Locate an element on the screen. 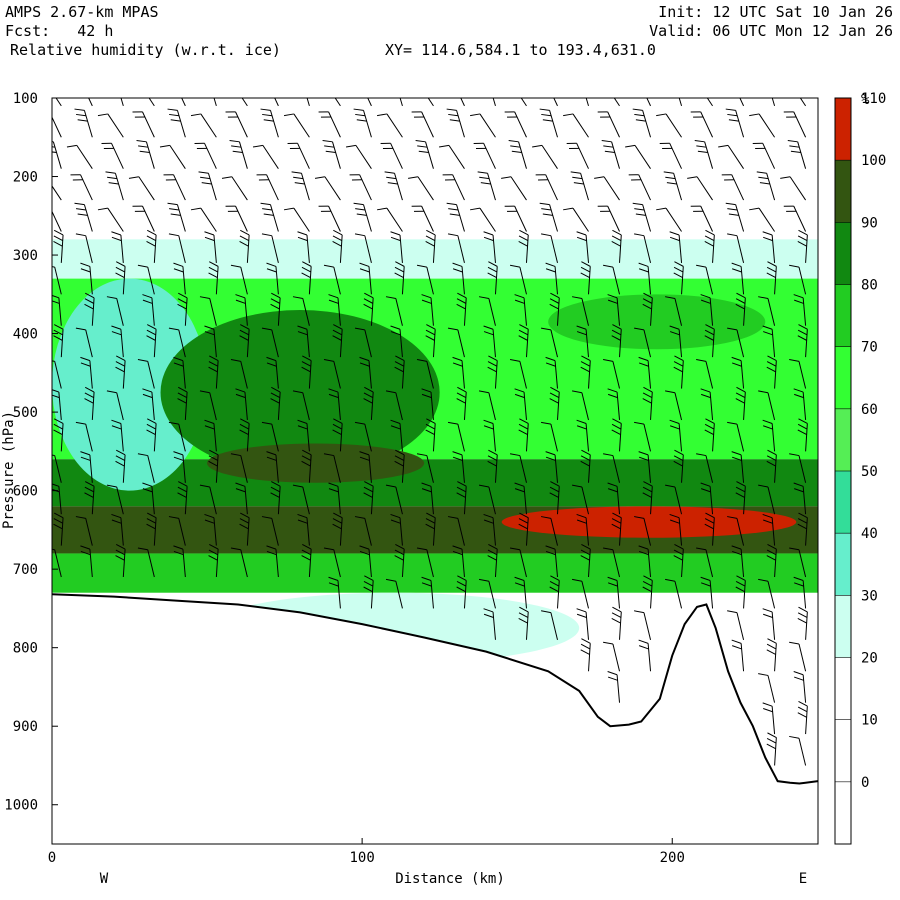  colorbar-label: 30 is located at coordinates (869, 596).